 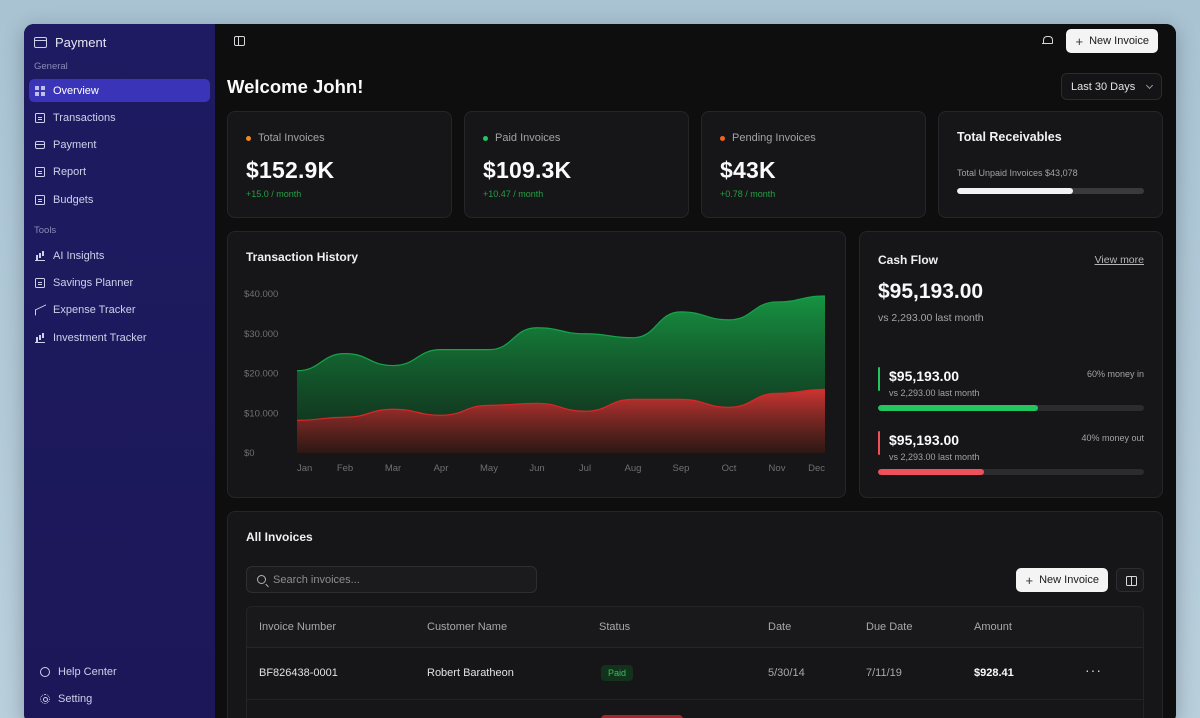 What do you see at coordinates (40, 256) in the screenshot?
I see `insights-icon` at bounding box center [40, 256].